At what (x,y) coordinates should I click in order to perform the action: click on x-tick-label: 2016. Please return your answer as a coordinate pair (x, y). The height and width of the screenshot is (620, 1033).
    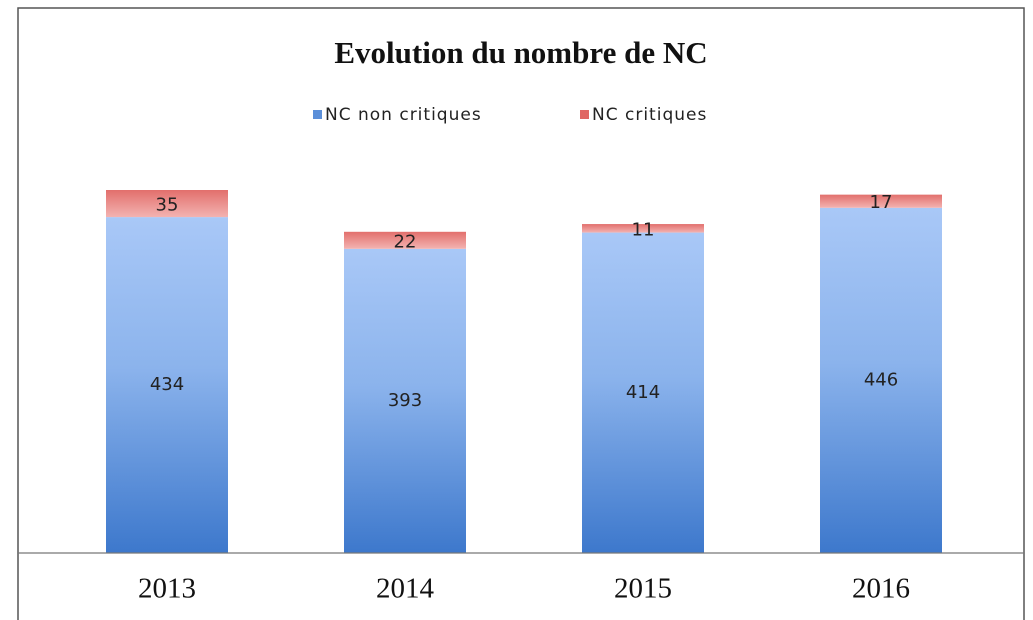
    Looking at the image, I should click on (881, 589).